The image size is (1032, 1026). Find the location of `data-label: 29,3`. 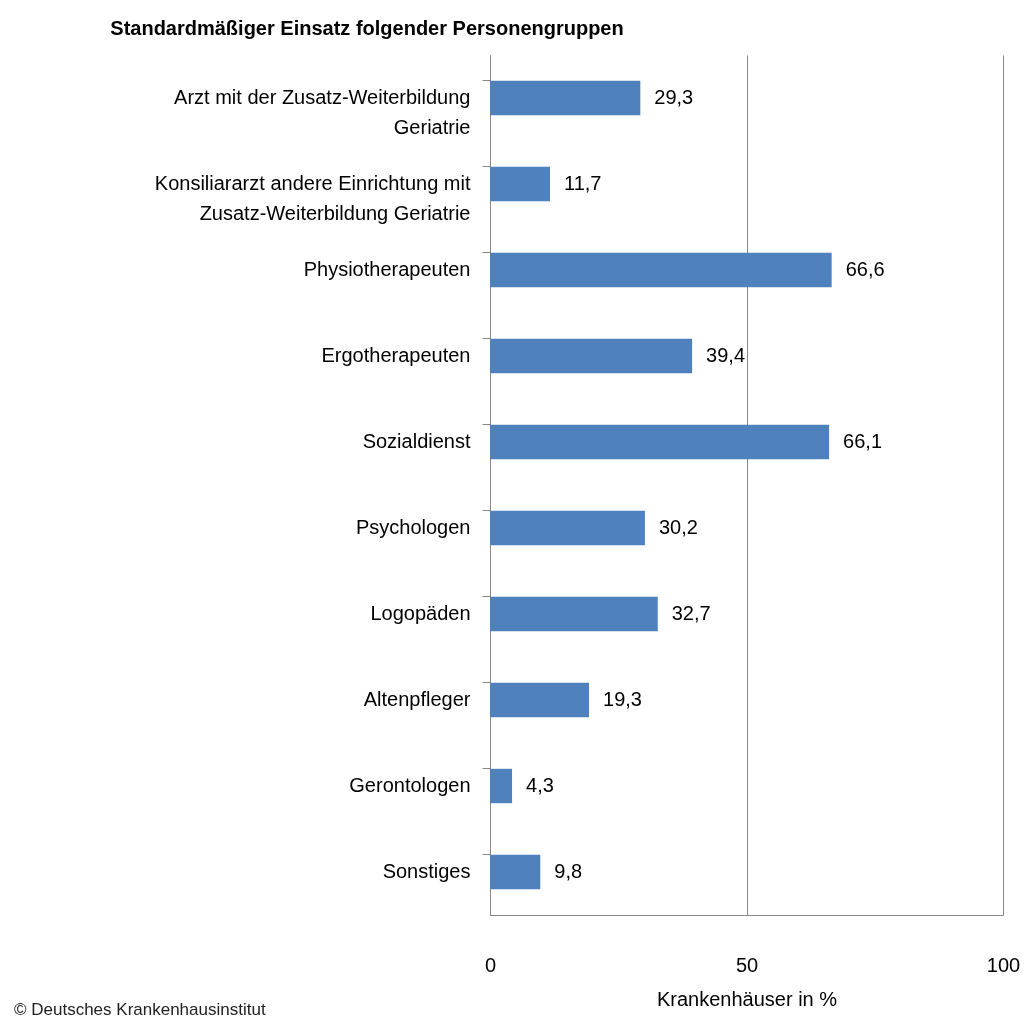

data-label: 29,3 is located at coordinates (674, 97).